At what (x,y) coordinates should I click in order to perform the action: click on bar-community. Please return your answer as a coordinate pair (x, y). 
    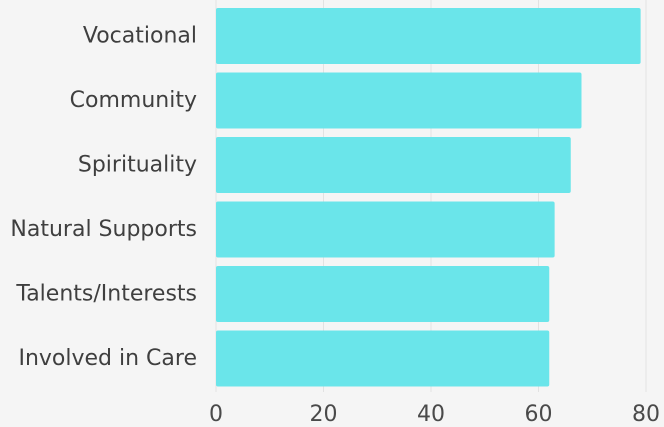
    Looking at the image, I should click on (399, 100).